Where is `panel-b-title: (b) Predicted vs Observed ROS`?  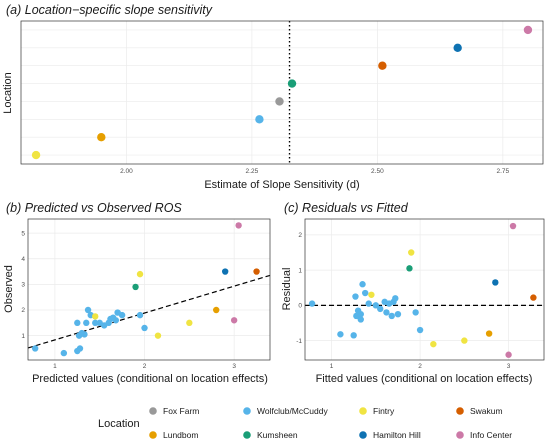 panel-b-title: (b) Predicted vs Observed ROS is located at coordinates (94, 208).